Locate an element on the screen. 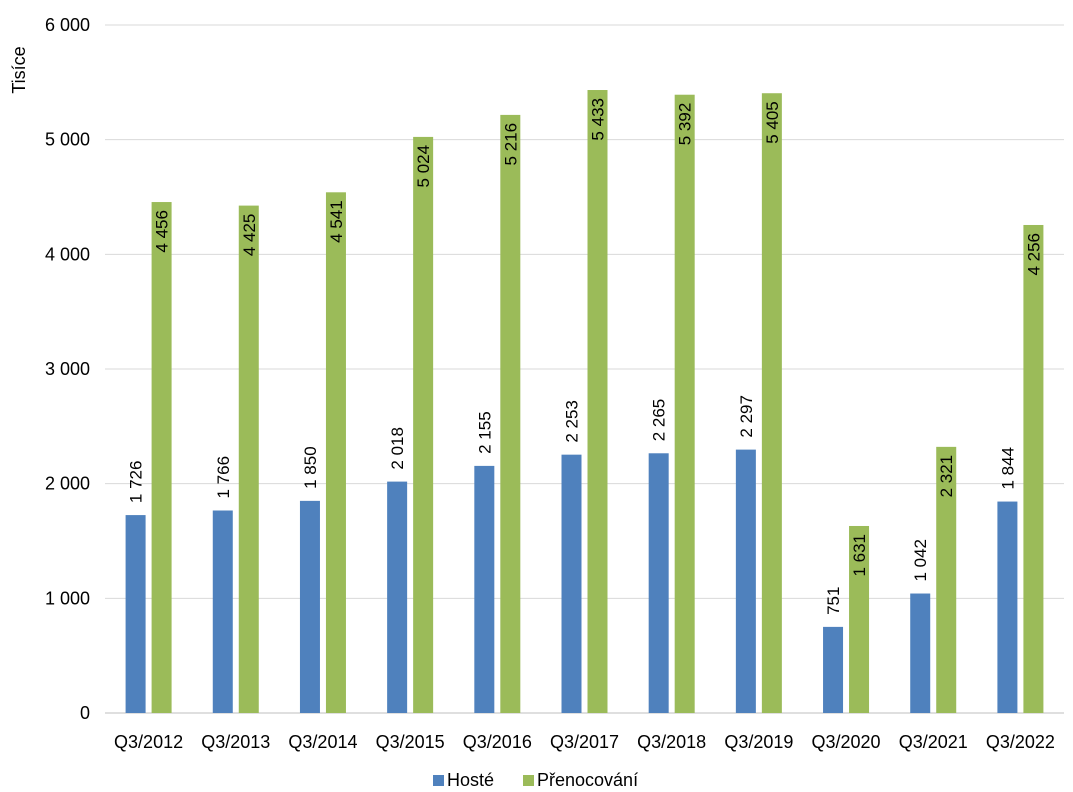  y-tick-label: 4 000 is located at coordinates (67, 254).